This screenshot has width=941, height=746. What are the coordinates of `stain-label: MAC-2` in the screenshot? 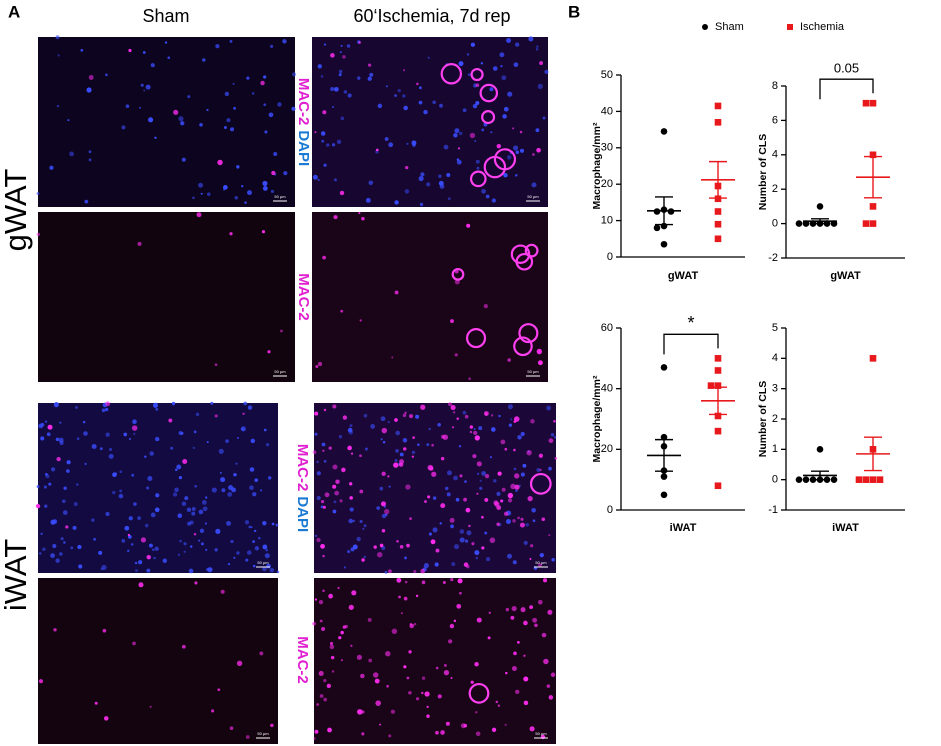 It's located at (302, 660).